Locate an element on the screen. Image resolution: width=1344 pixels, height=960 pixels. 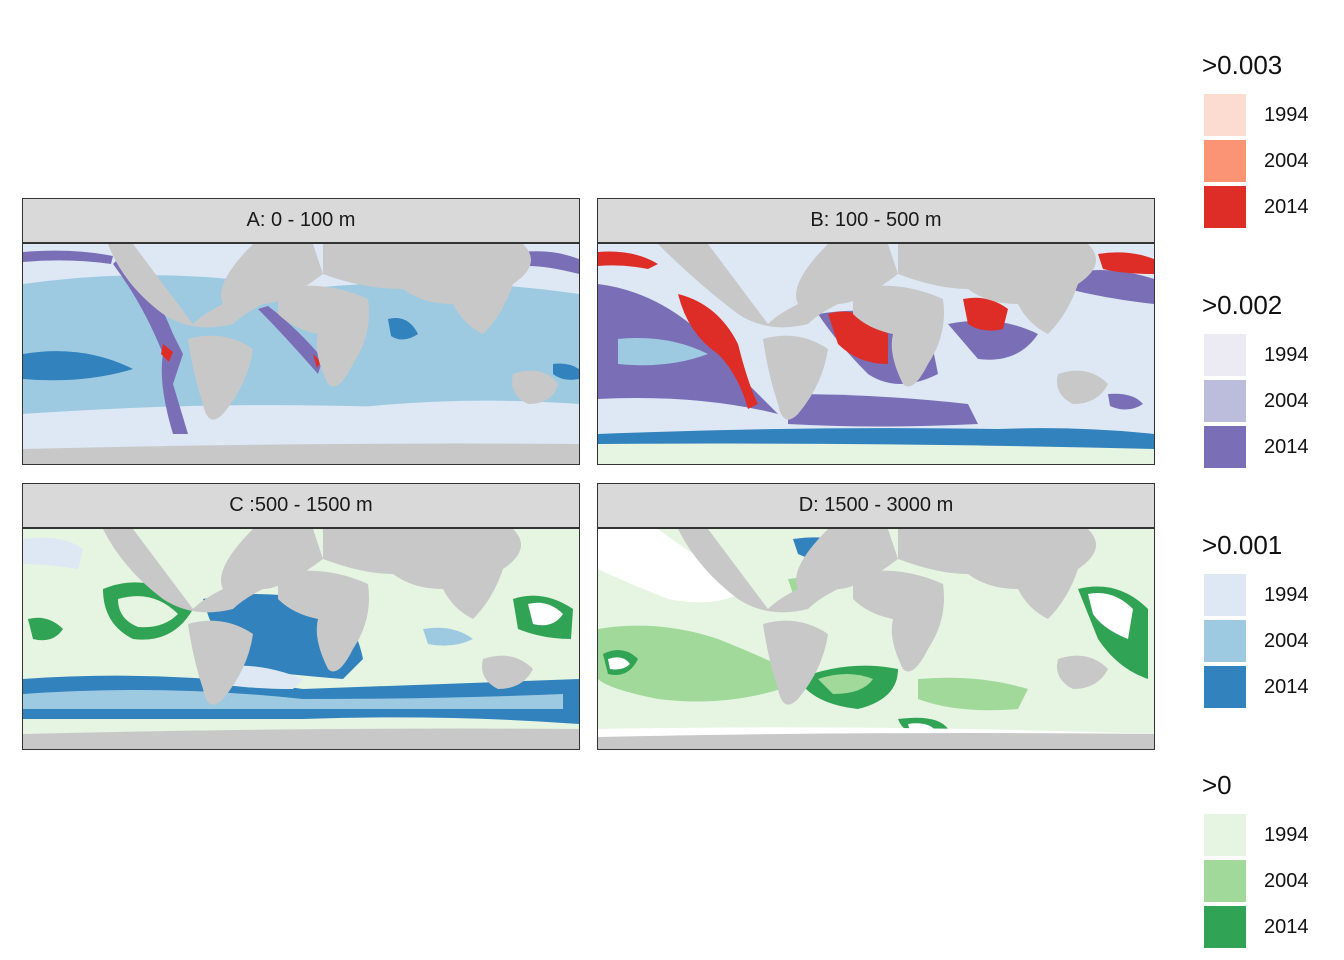
panel-d-map is located at coordinates (876, 639).